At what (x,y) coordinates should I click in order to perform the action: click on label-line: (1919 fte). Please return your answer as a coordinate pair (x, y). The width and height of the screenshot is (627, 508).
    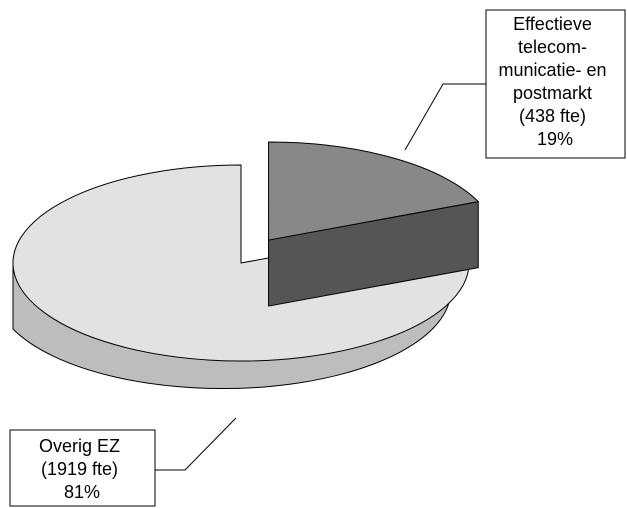
    Looking at the image, I should click on (79, 469).